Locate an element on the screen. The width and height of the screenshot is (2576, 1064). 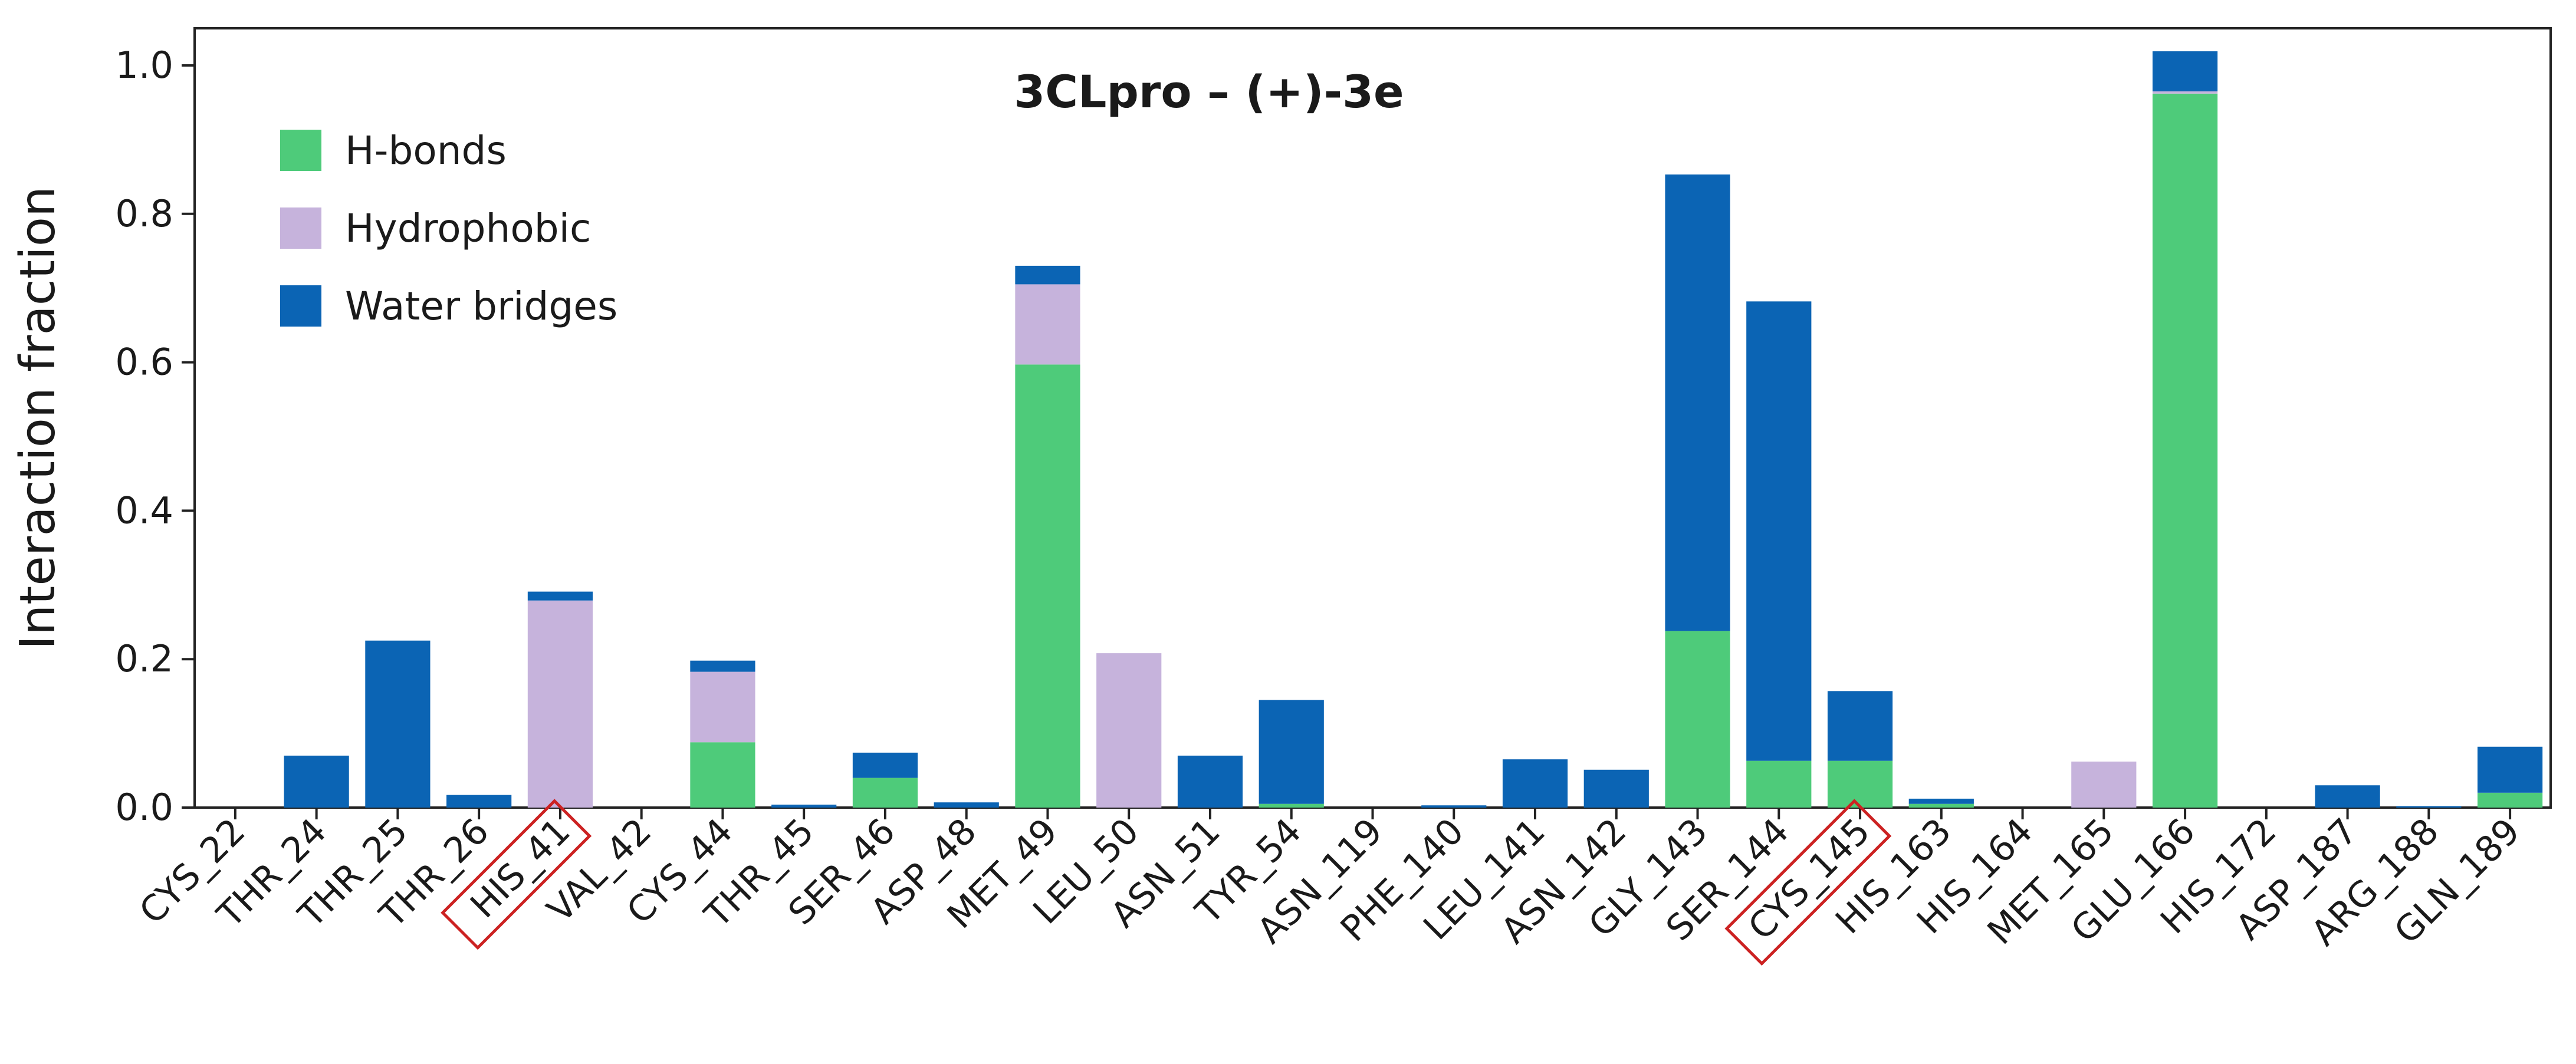
y-tick-label: 1.0 is located at coordinates (144, 65).